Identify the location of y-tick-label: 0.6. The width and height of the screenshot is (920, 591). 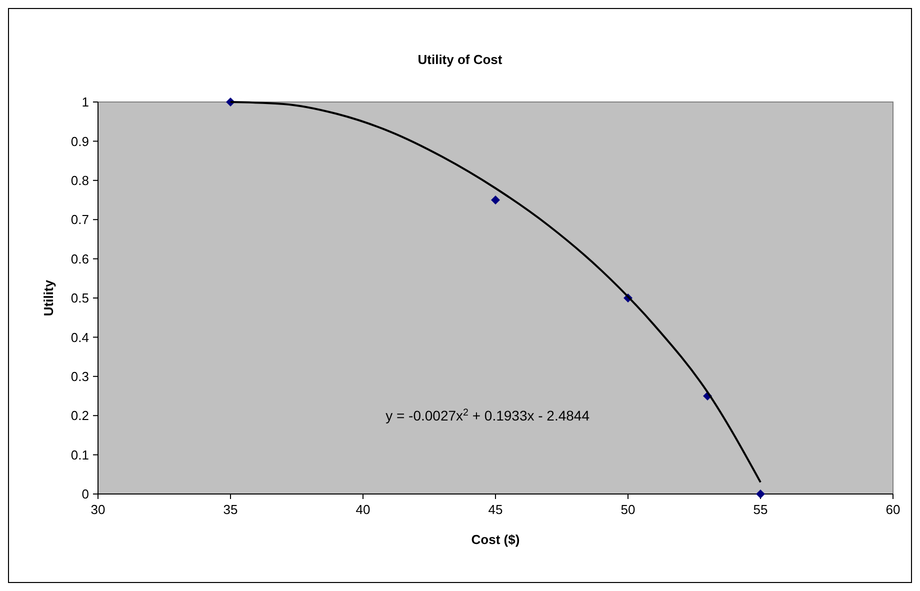
(79, 258).